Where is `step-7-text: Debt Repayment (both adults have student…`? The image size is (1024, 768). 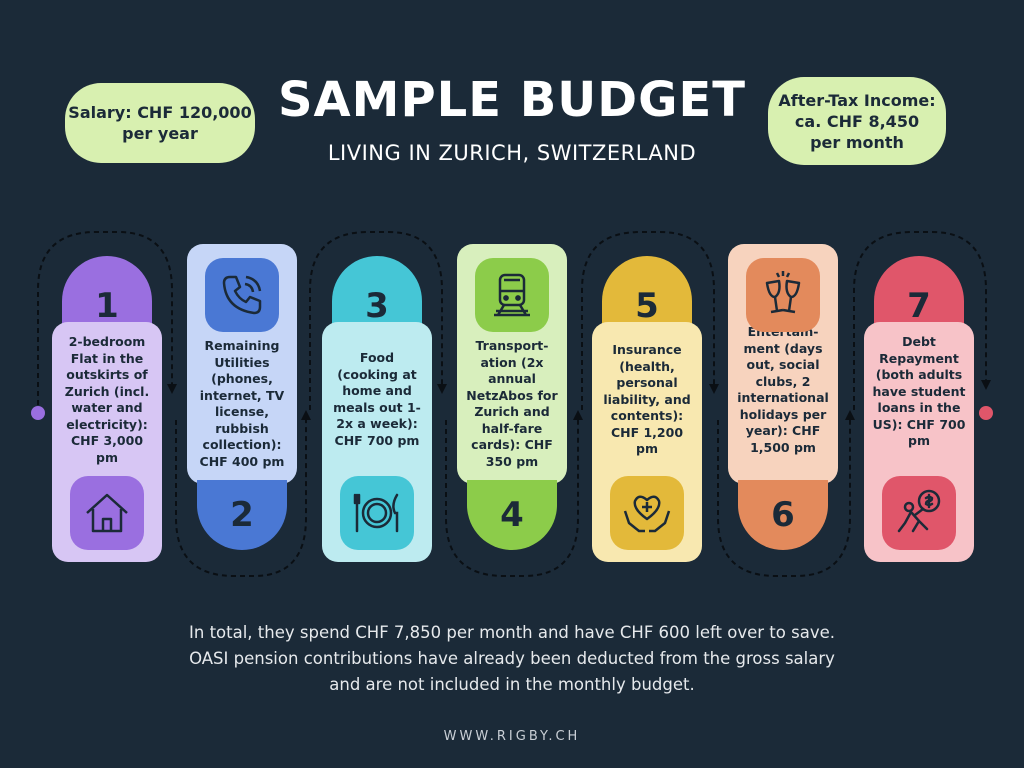 step-7-text: Debt Repayment (both adults have student… is located at coordinates (919, 391).